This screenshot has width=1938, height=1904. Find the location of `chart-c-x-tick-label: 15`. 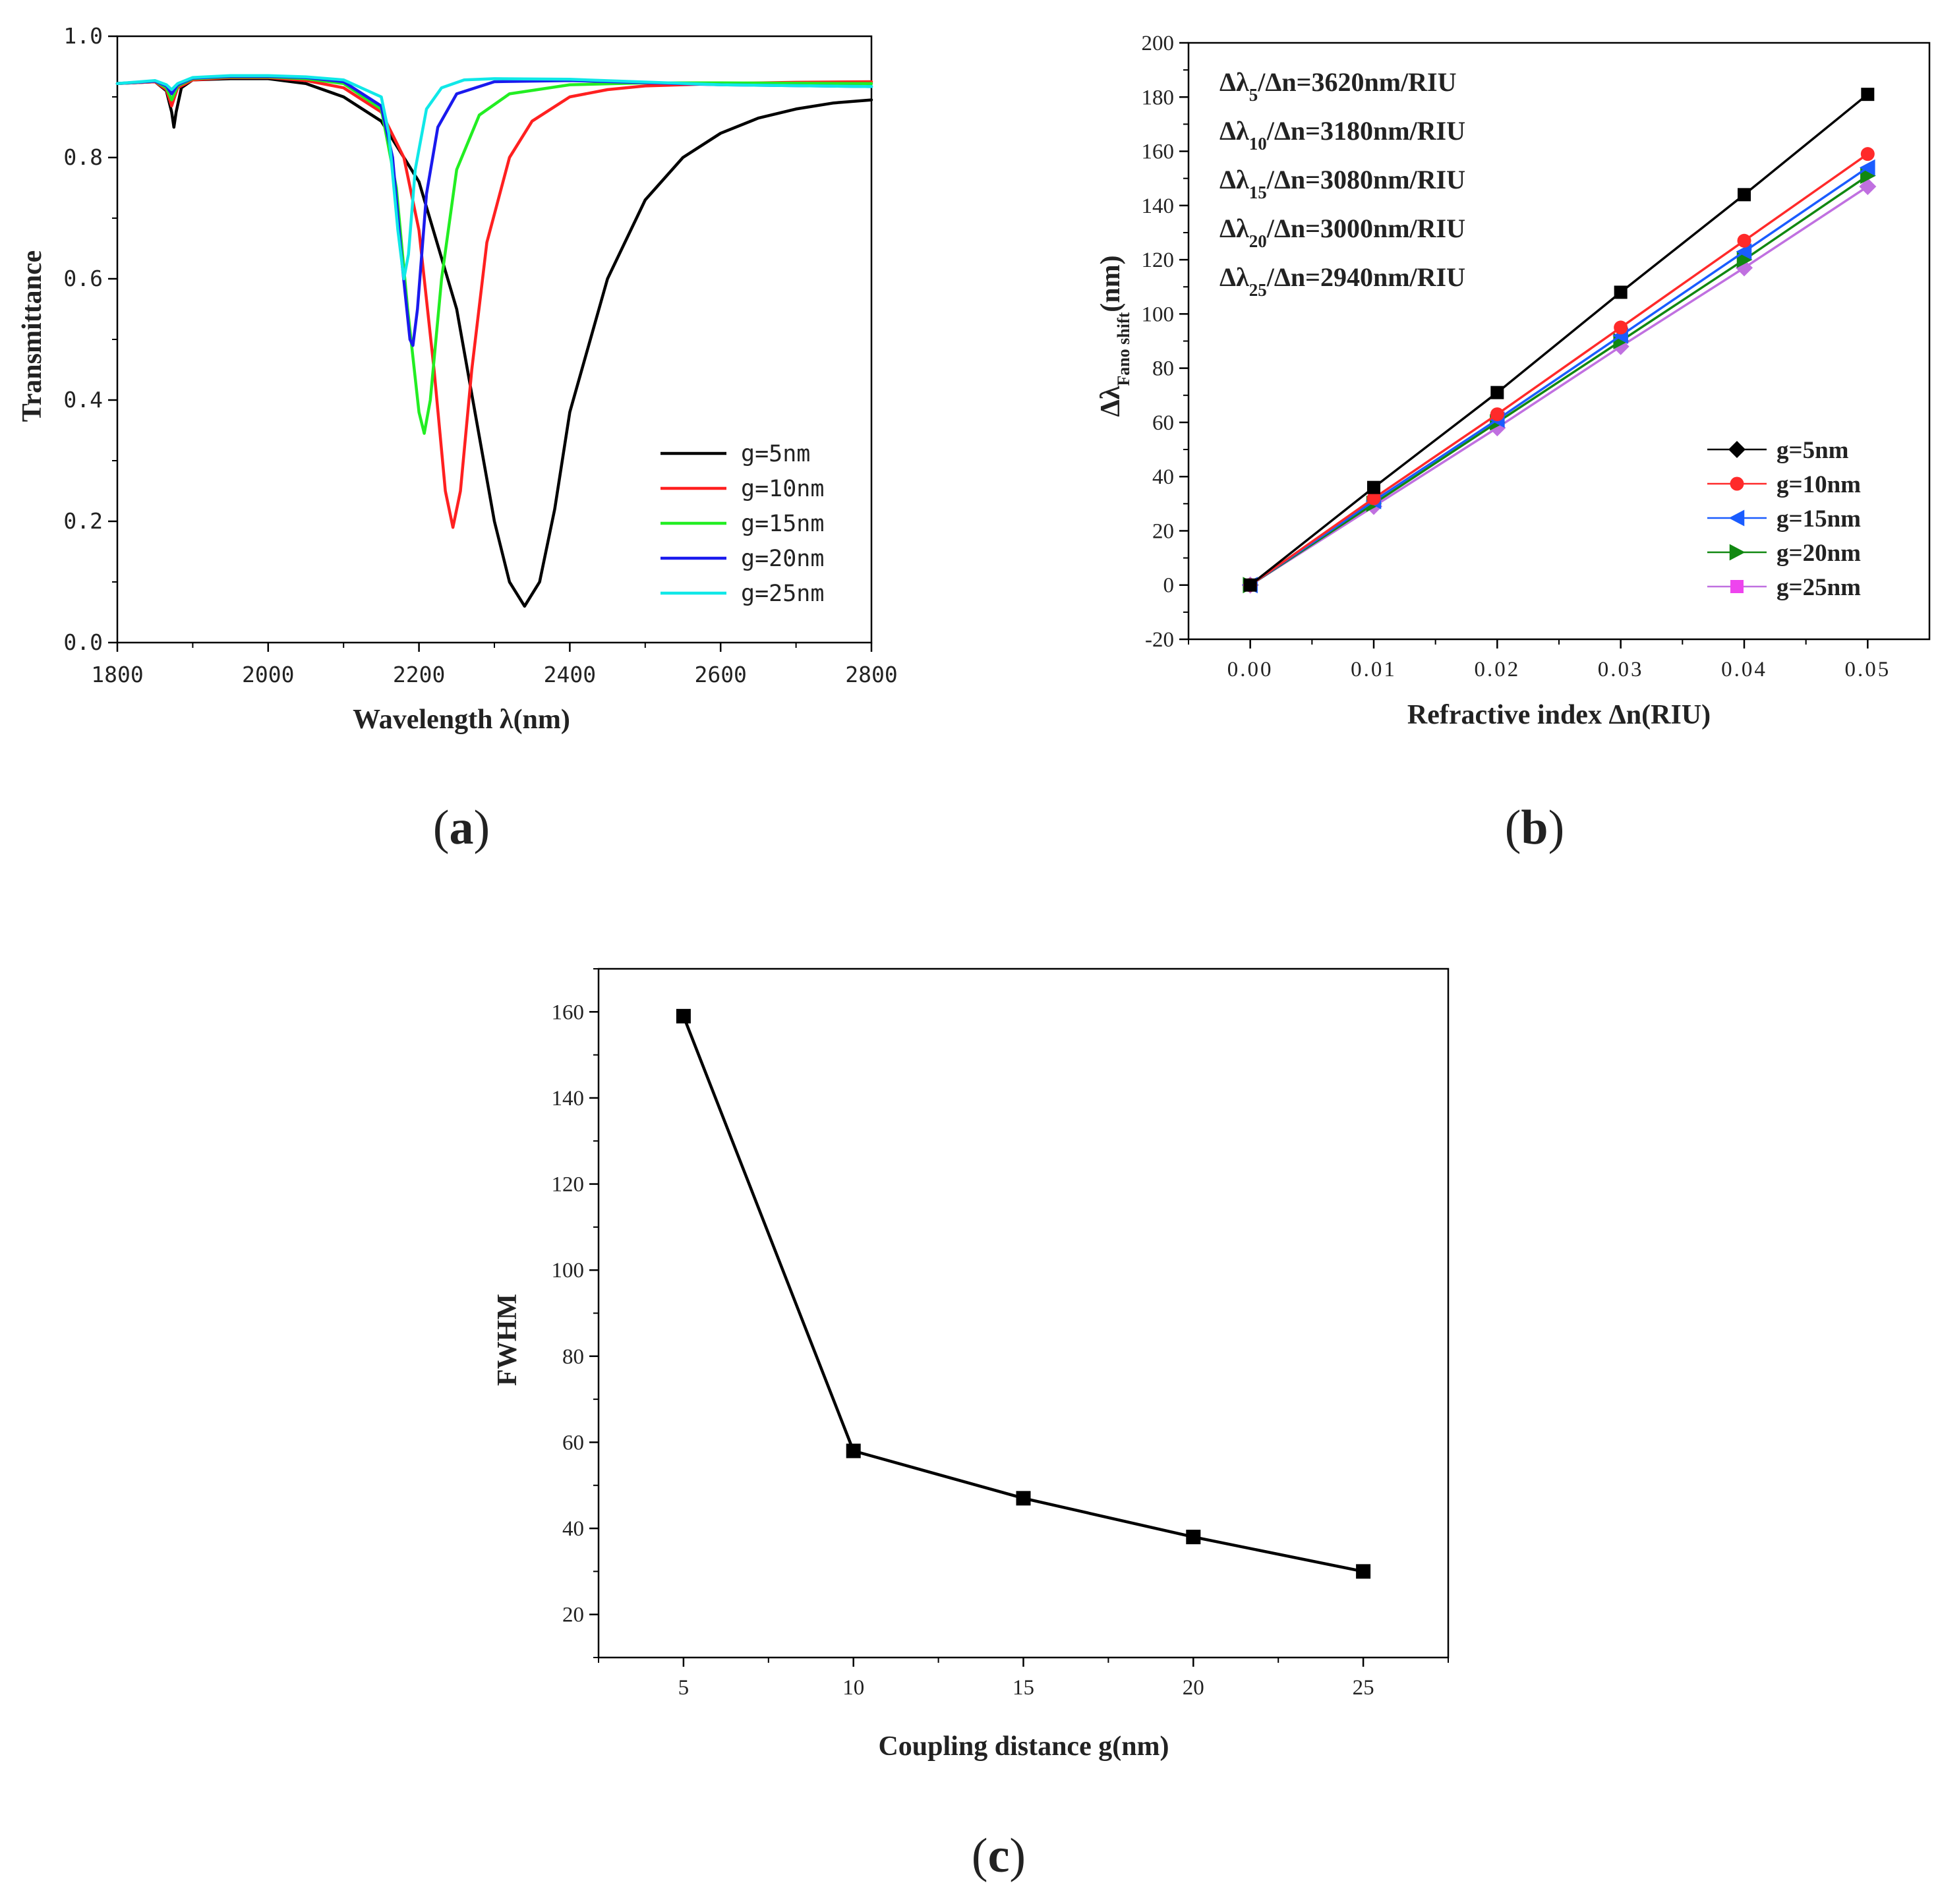

chart-c-x-tick-label: 15 is located at coordinates (1023, 1688).